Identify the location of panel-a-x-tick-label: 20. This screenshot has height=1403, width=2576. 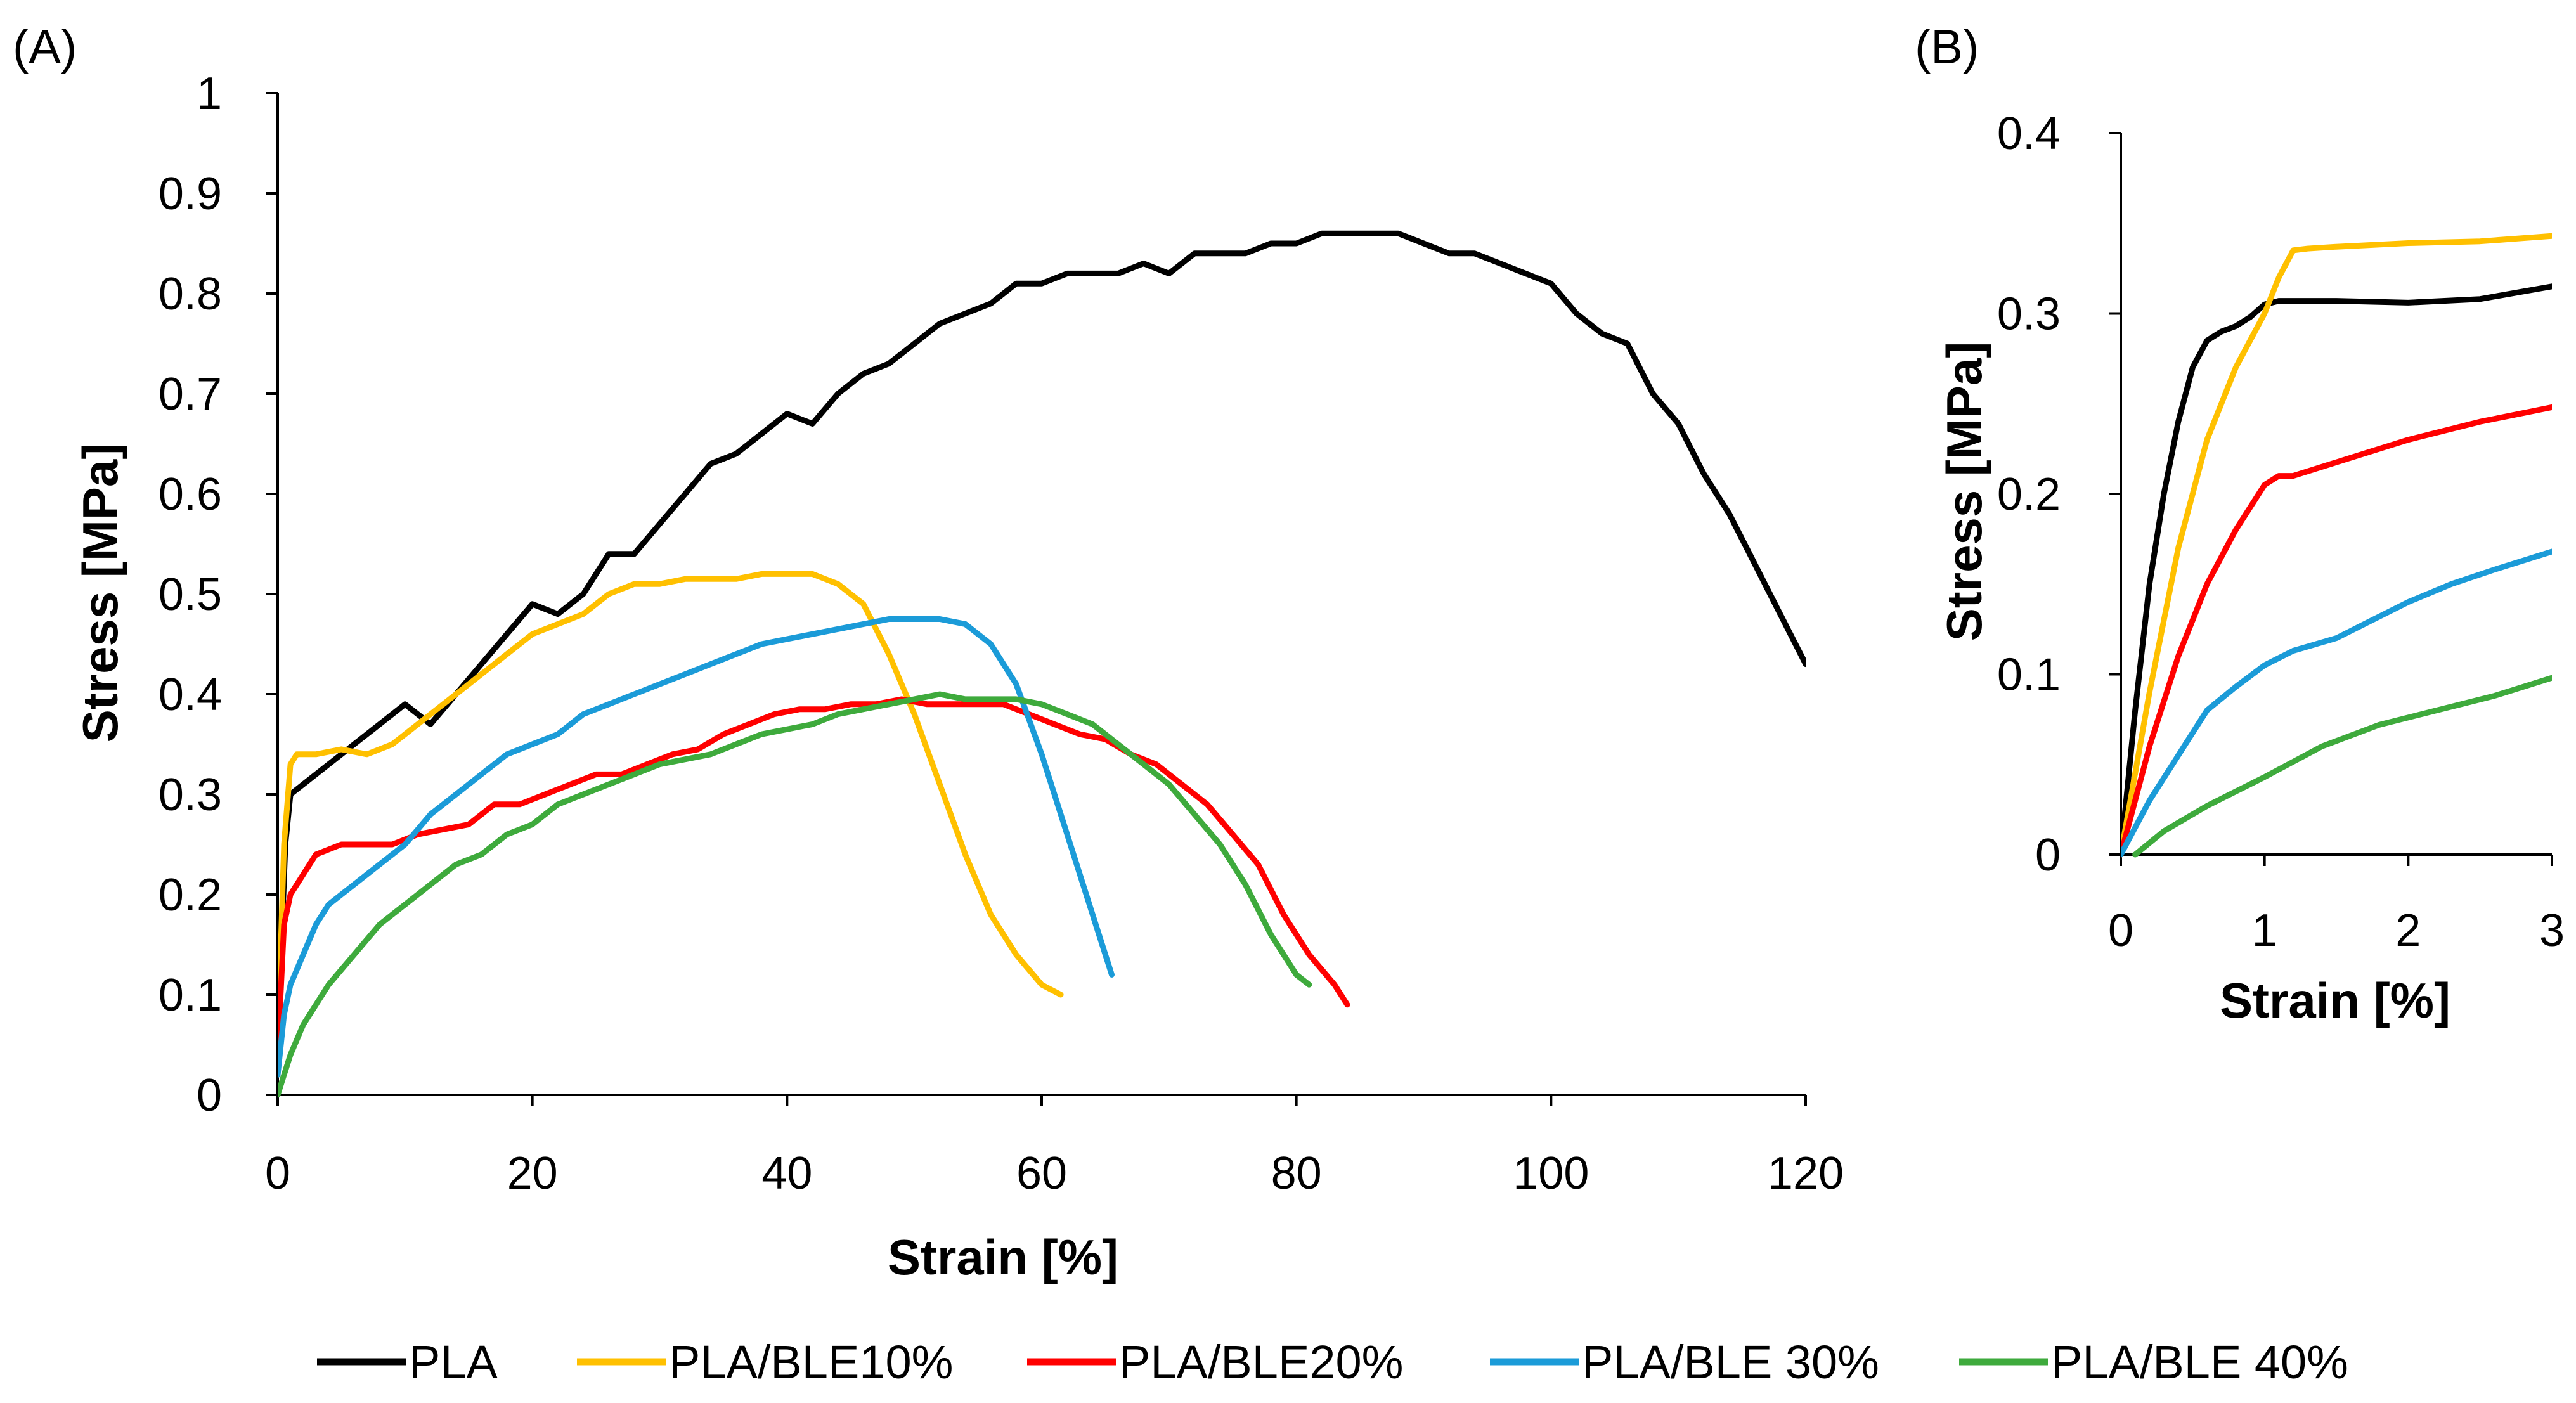
(532, 1173).